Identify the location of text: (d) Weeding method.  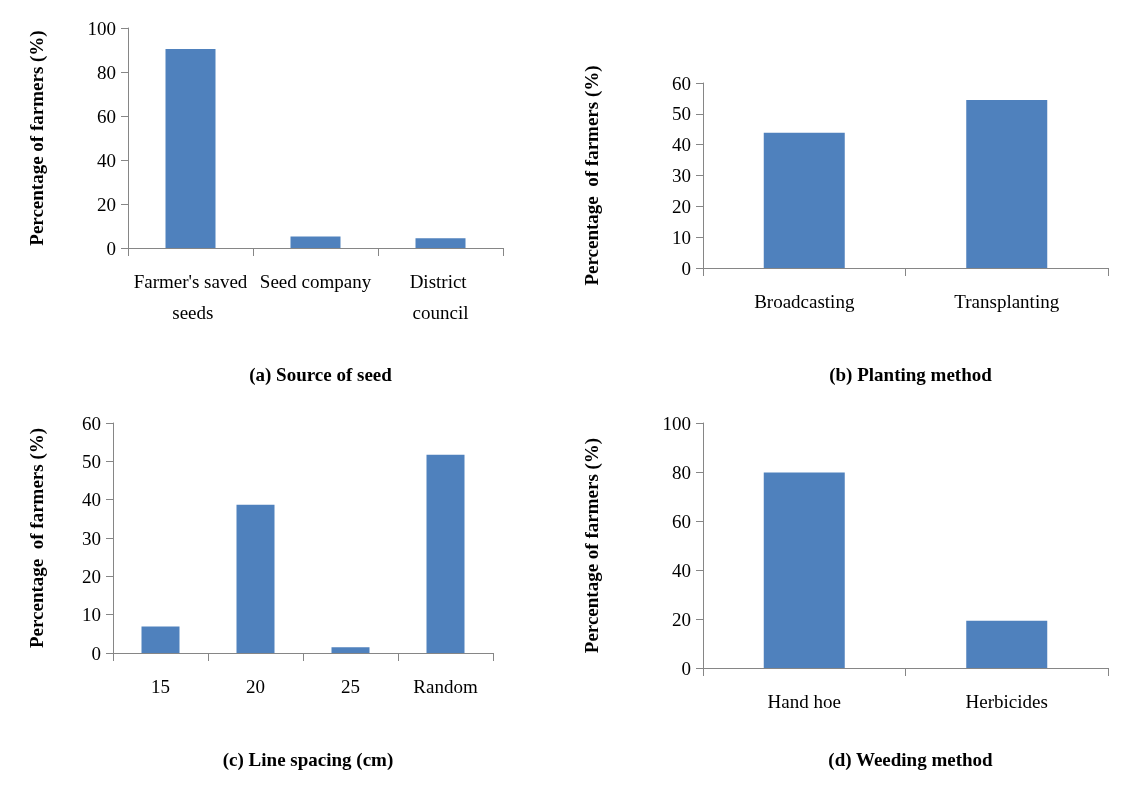
(911, 760).